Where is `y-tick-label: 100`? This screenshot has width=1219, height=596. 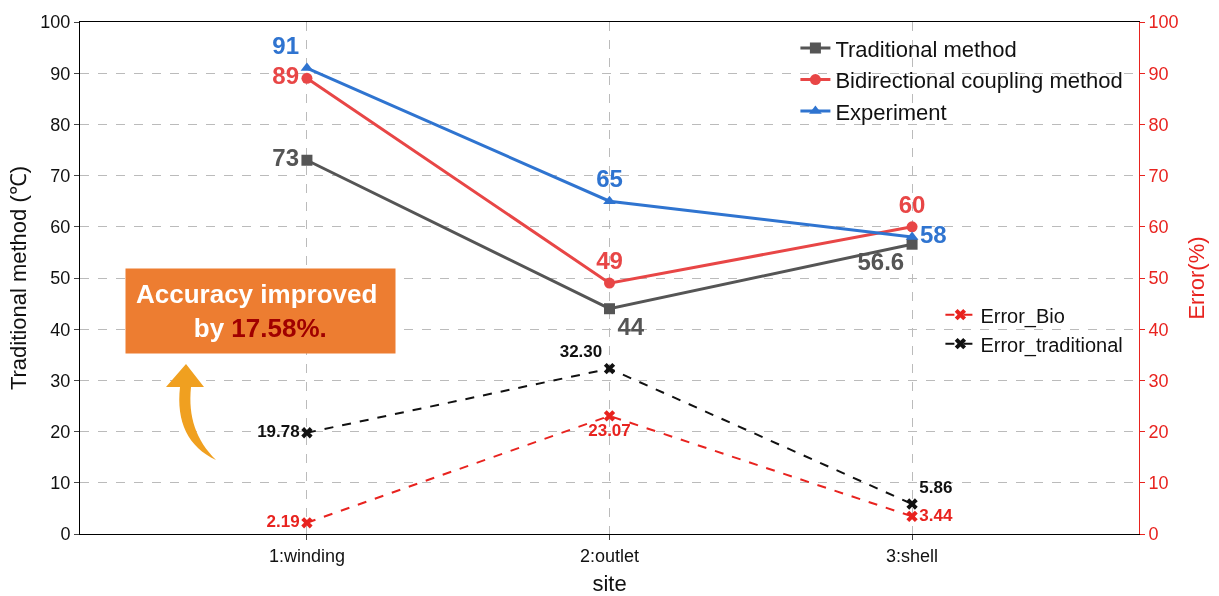
y-tick-label: 100 is located at coordinates (55, 22).